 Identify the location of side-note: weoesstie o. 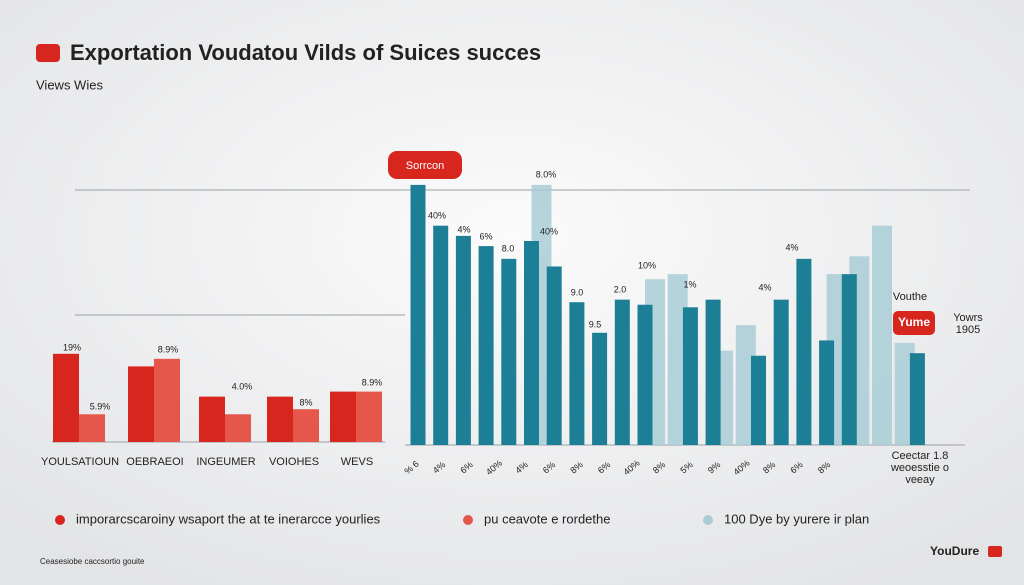
(919, 468).